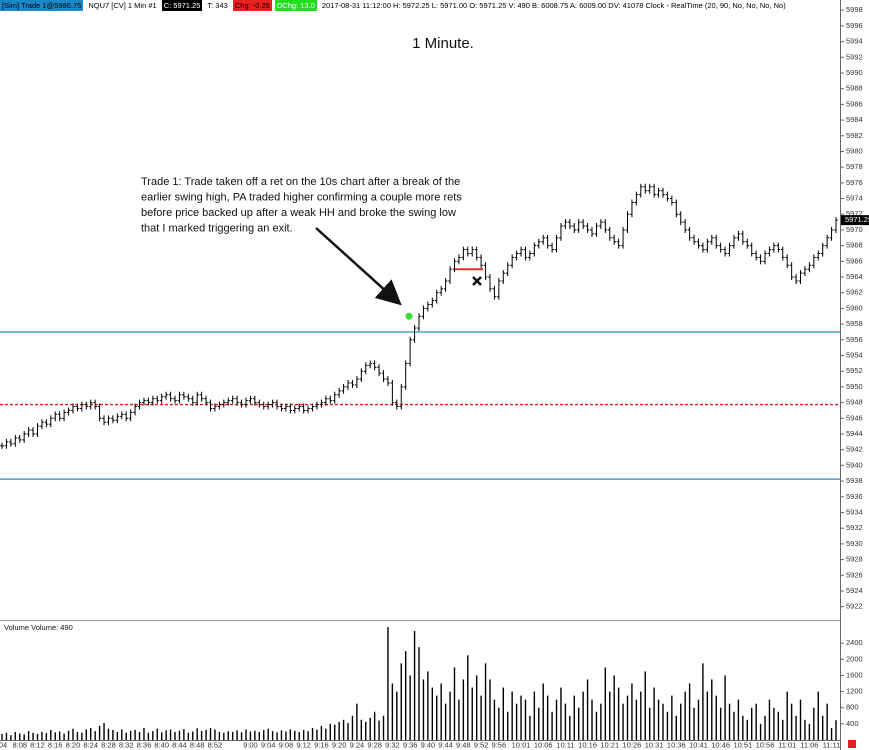  I want to click on x-tick-label: 10:26, so click(632, 744).